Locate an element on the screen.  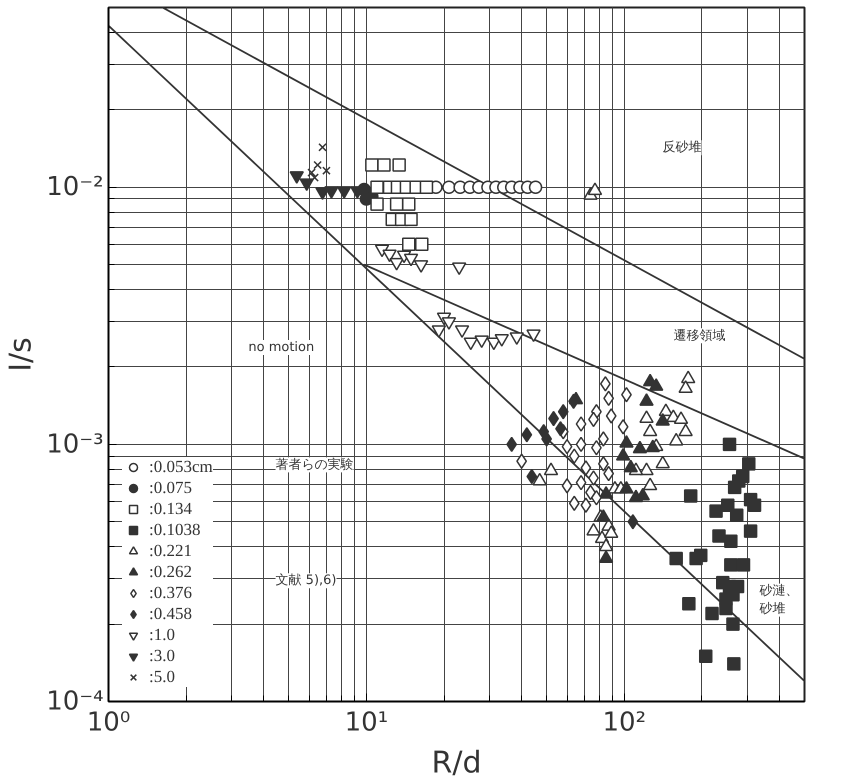
annotation: 遷移領域 is located at coordinates (700, 336).